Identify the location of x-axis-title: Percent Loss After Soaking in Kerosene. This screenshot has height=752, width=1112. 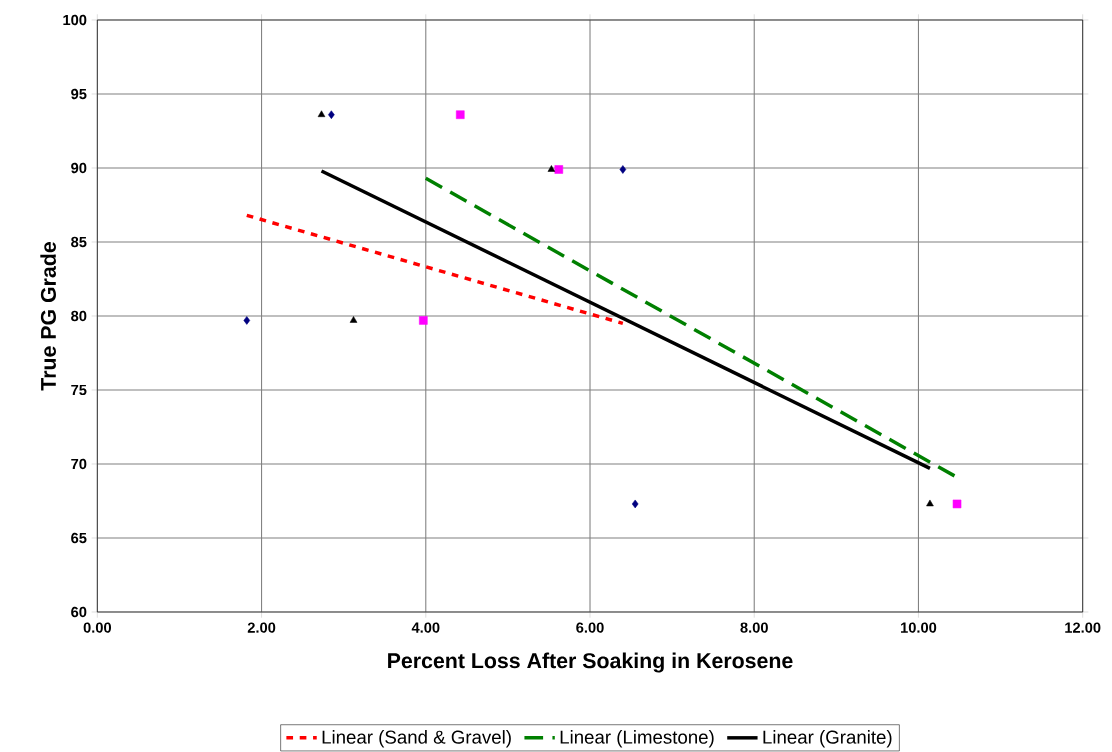
(590, 662).